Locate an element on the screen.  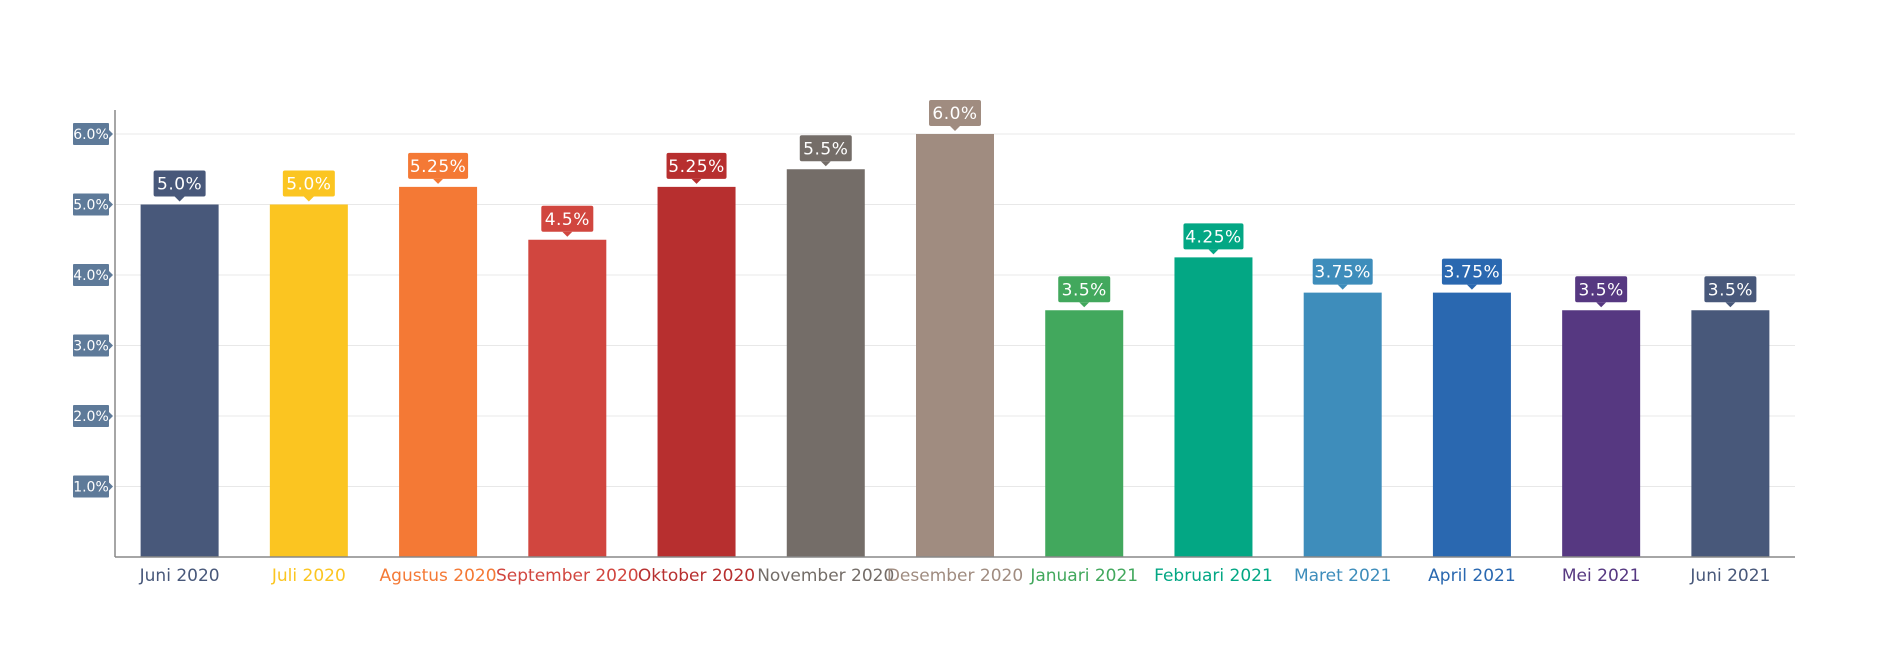
x-tick-label: April 2021 is located at coordinates (1472, 576).